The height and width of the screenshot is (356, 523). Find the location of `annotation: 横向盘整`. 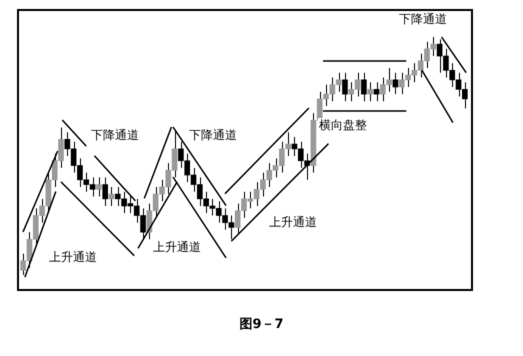

annotation: 横向盘整 is located at coordinates (343, 125).